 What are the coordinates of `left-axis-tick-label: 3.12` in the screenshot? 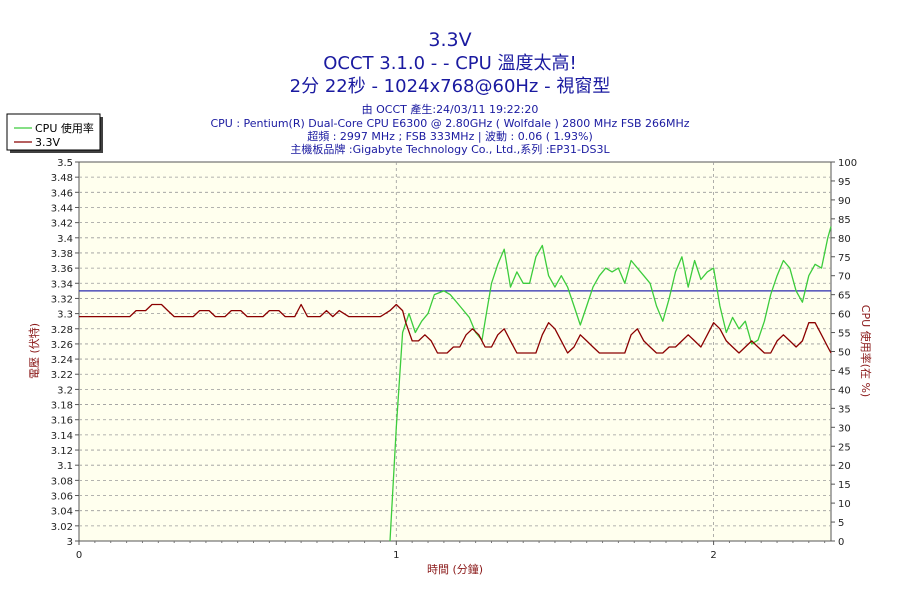 It's located at (62, 451).